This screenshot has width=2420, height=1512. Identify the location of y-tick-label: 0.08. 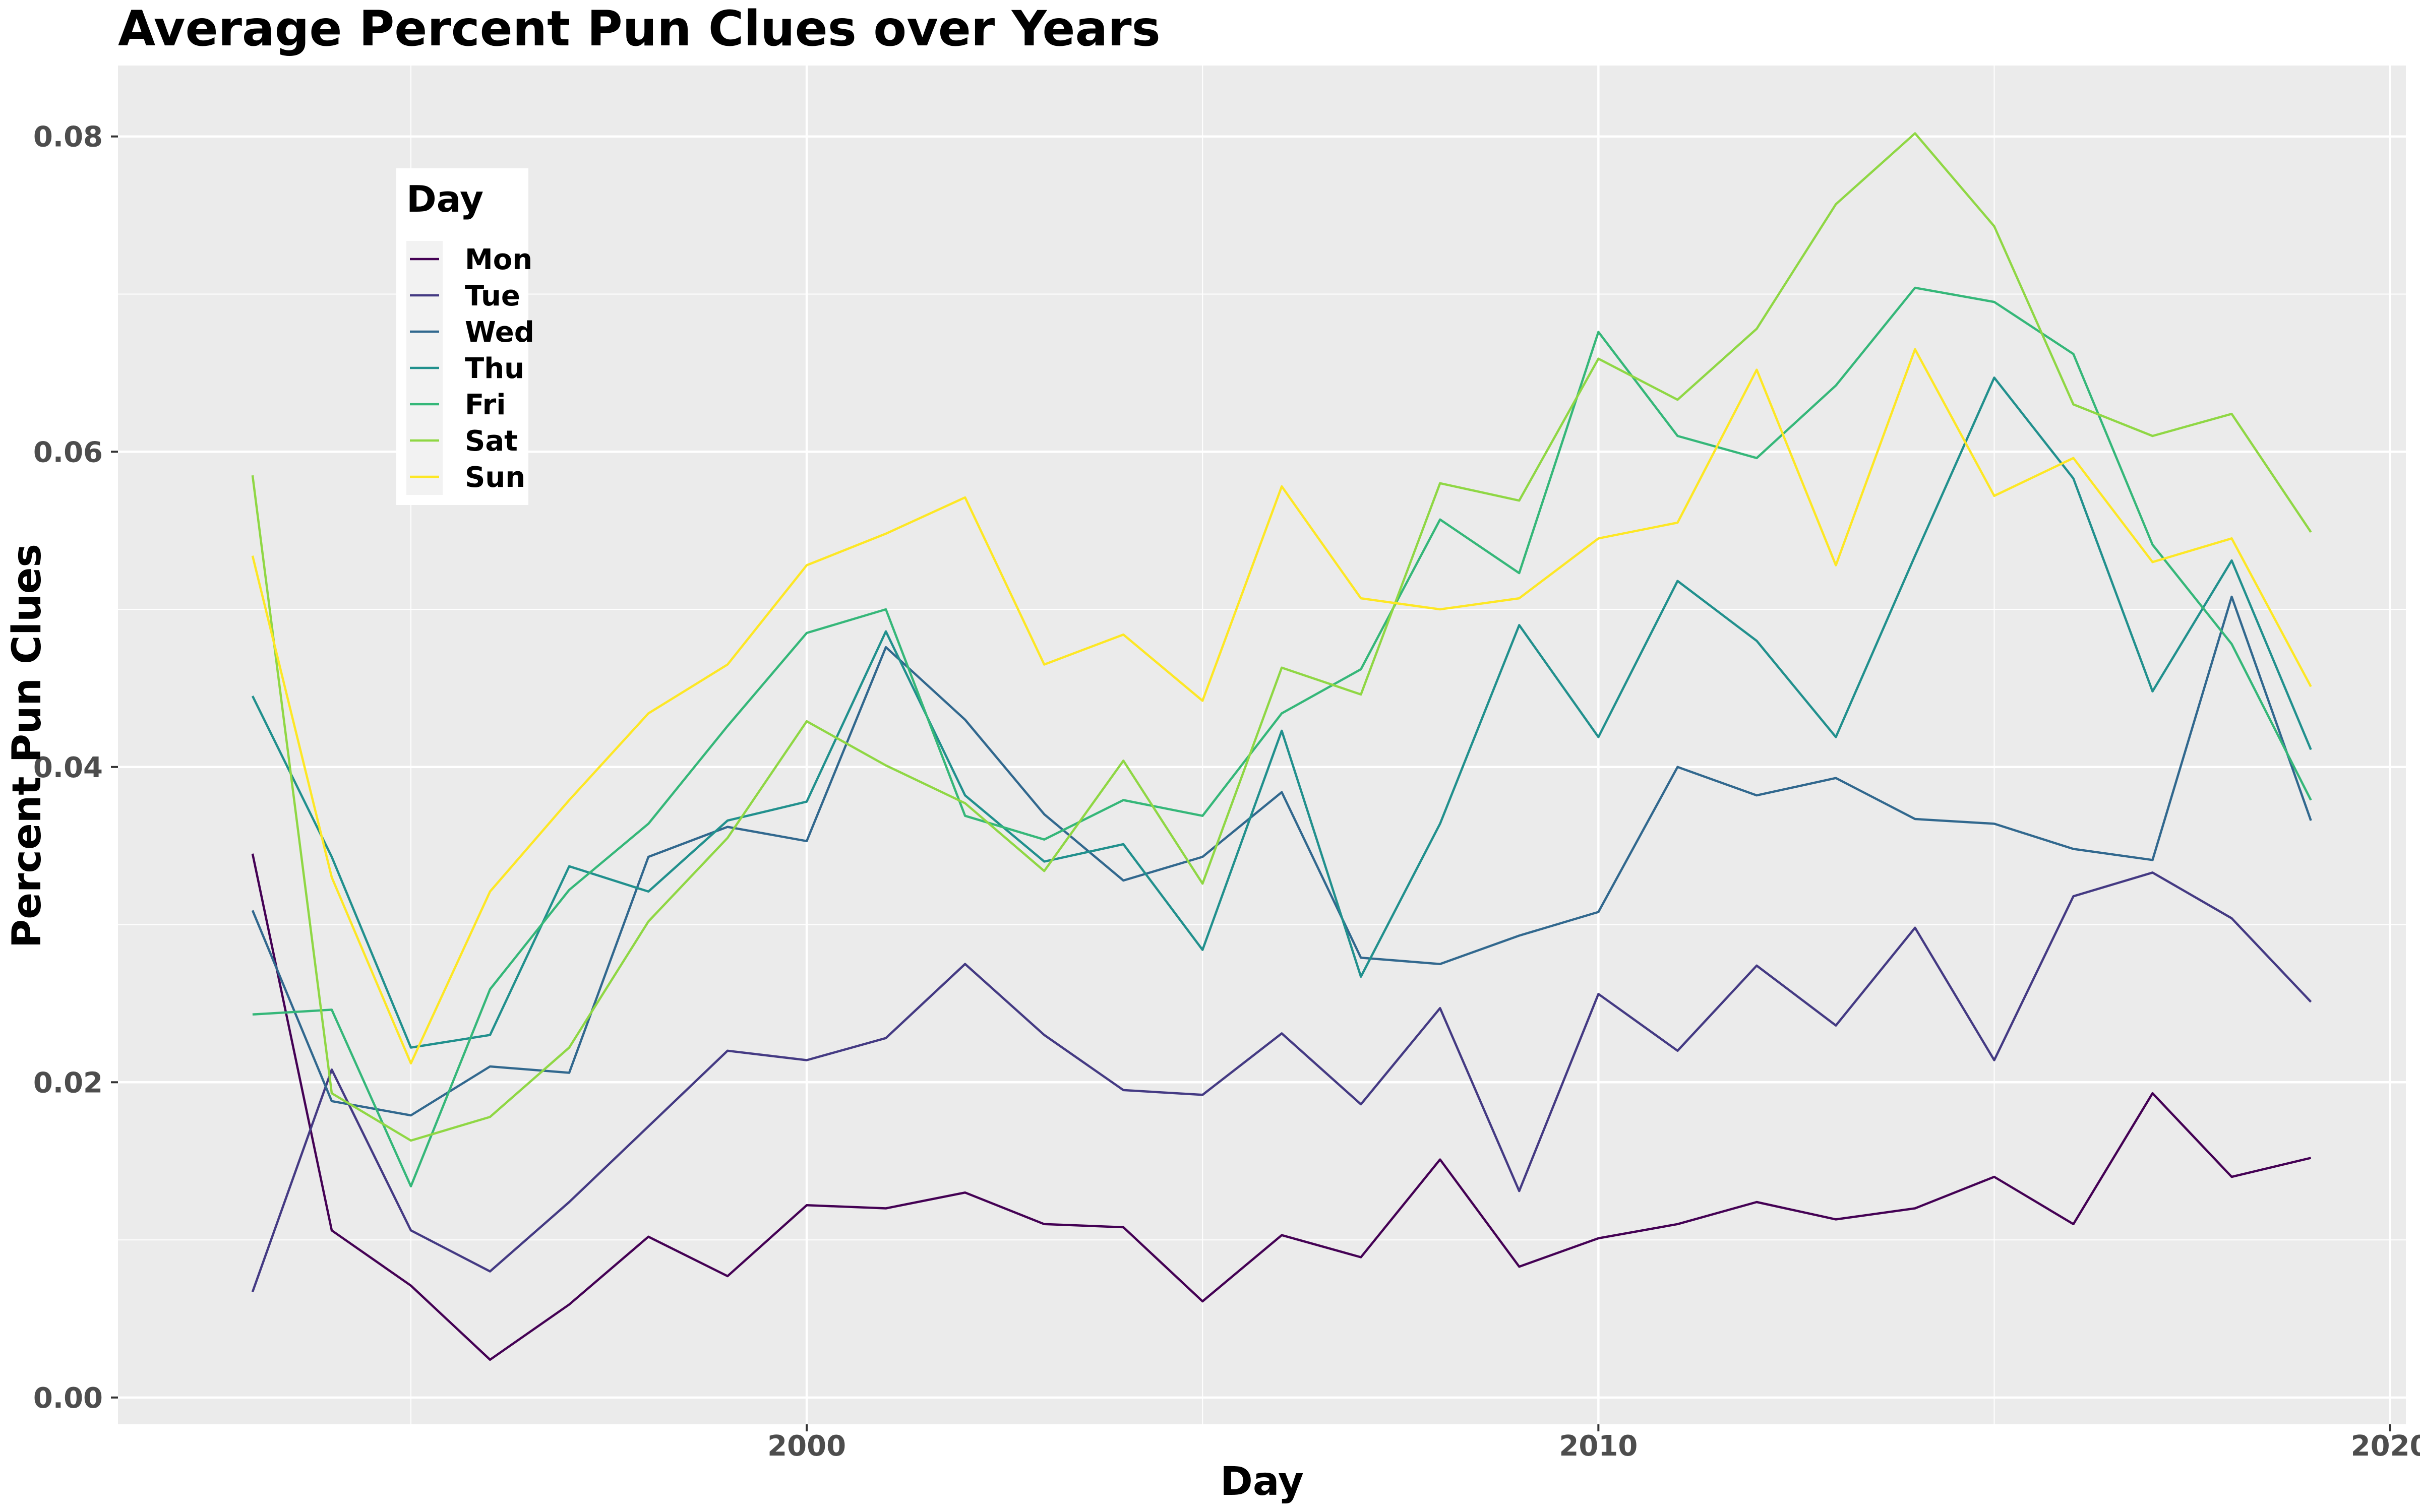
(68, 137).